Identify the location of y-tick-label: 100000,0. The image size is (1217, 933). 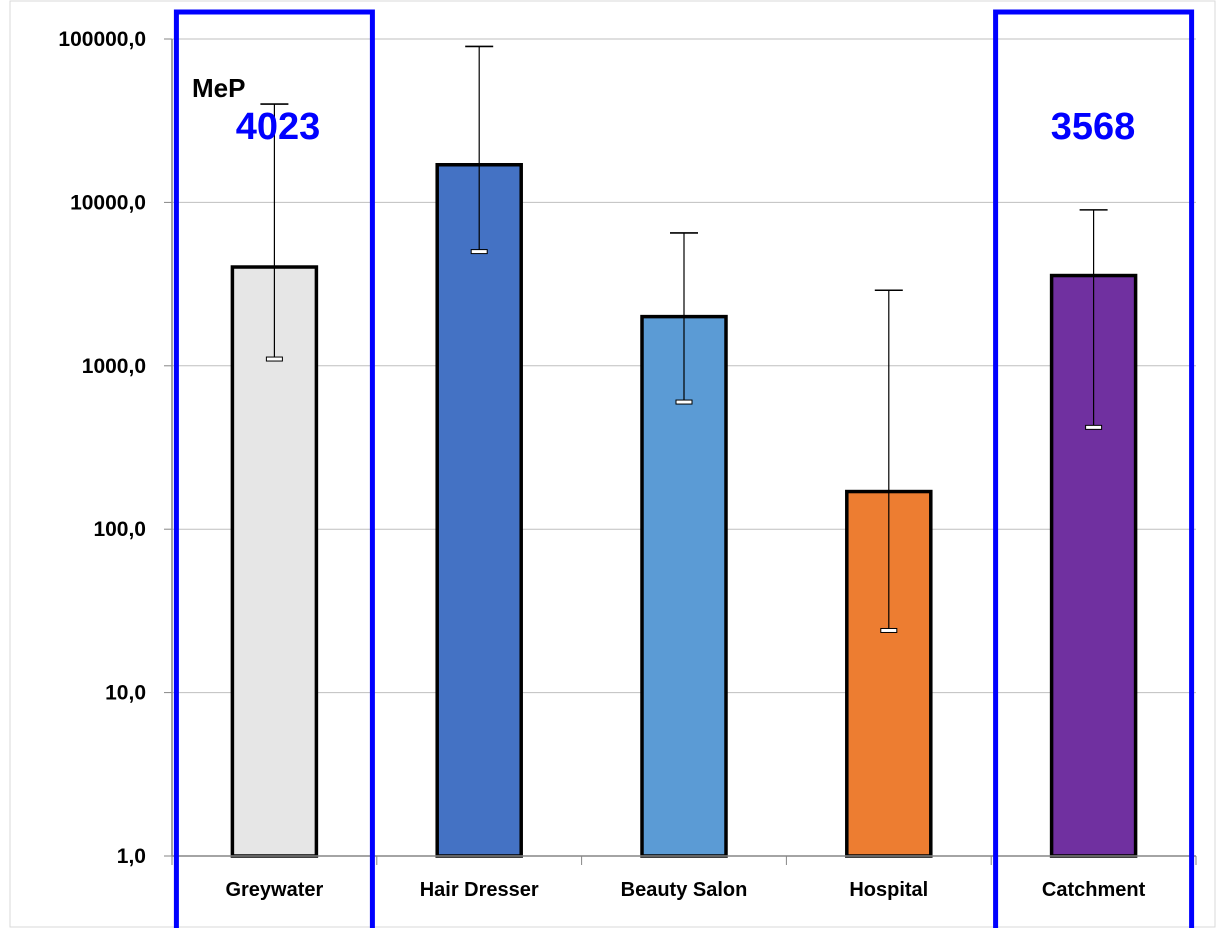
(102, 39).